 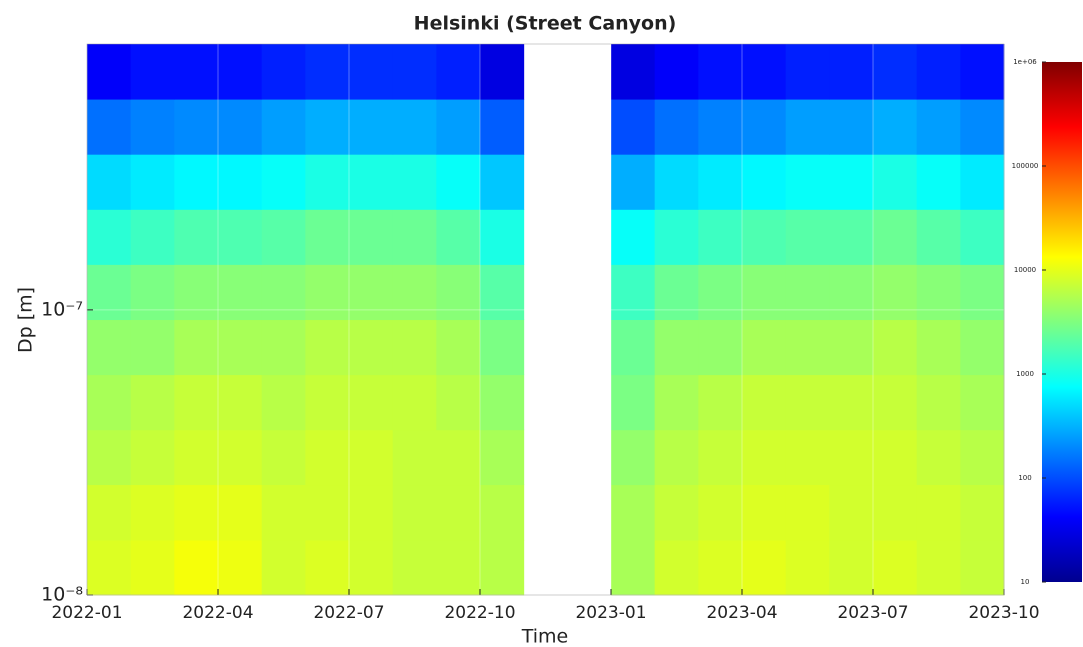 What do you see at coordinates (479, 613) in the screenshot?
I see `x-tick-label: 2022-10` at bounding box center [479, 613].